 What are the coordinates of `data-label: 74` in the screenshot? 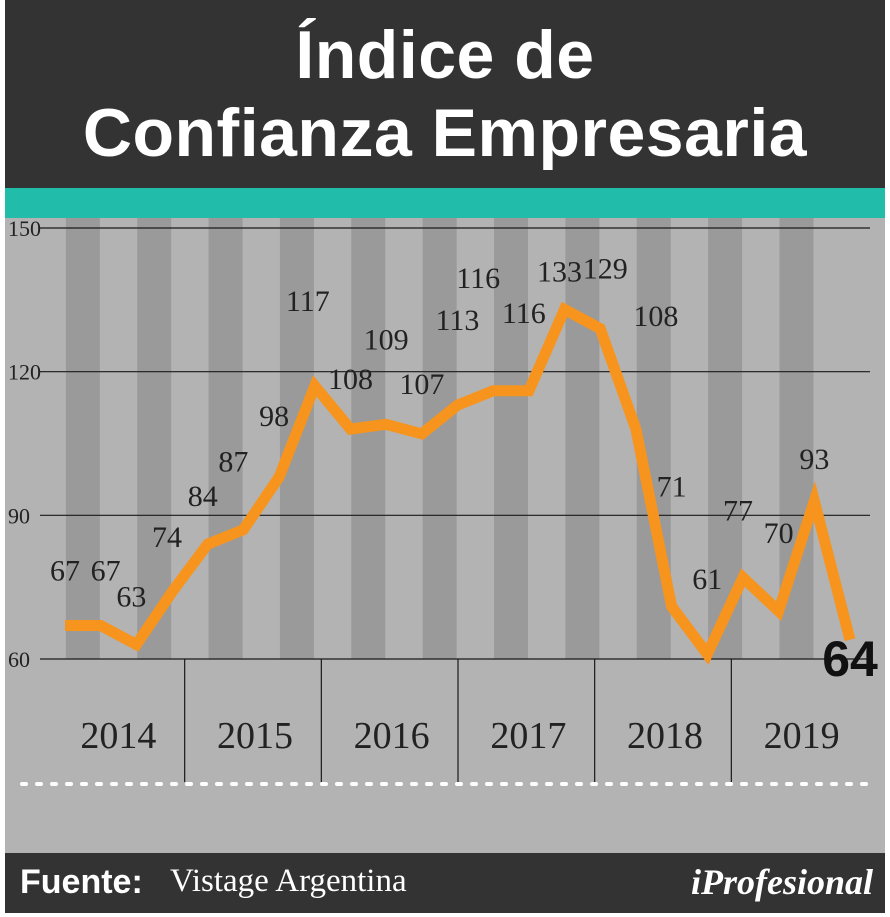 It's located at (167, 537).